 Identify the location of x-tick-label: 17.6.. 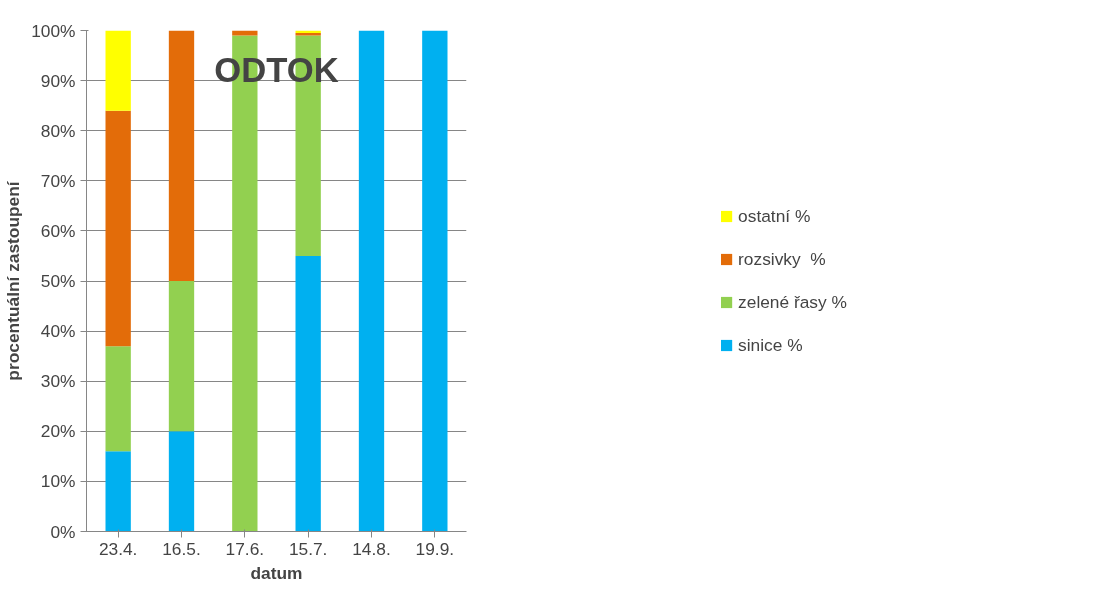
(245, 548).